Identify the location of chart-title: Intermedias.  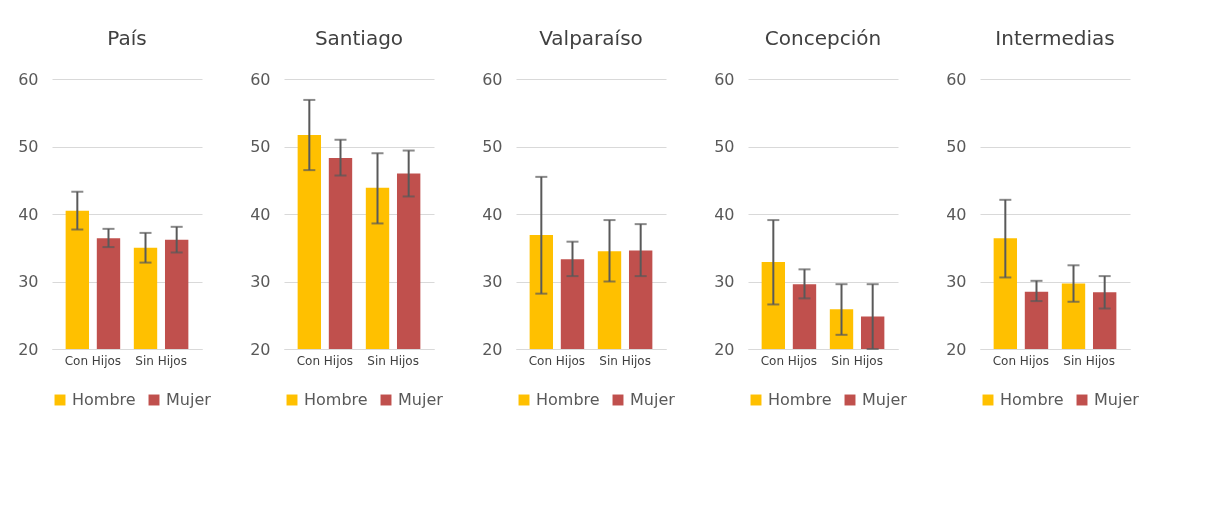
(1055, 38).